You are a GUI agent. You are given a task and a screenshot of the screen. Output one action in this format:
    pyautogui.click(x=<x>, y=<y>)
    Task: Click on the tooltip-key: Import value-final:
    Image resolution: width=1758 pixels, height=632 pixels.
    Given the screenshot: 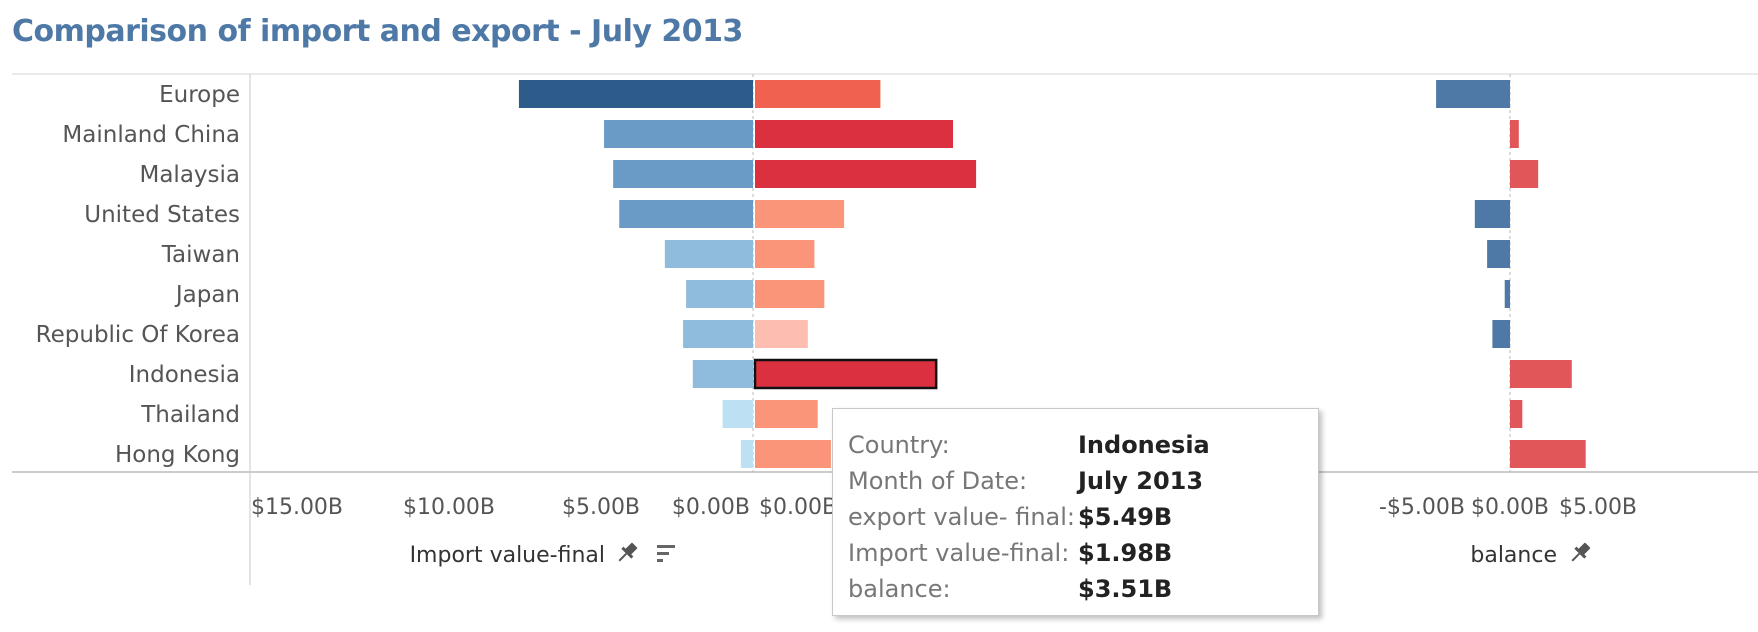 What is the action you would take?
    pyautogui.click(x=959, y=553)
    